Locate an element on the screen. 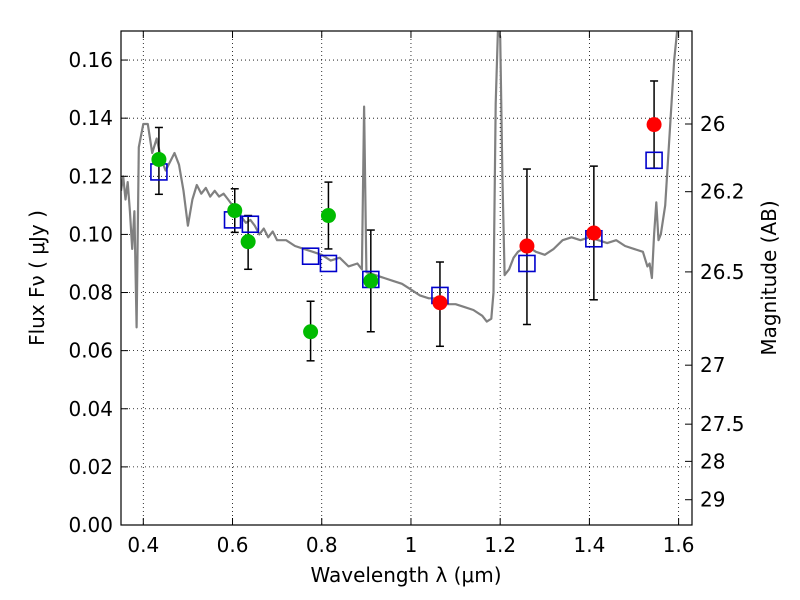 The height and width of the screenshot is (600, 800). x-tick-label: 1.2 is located at coordinates (500, 545).